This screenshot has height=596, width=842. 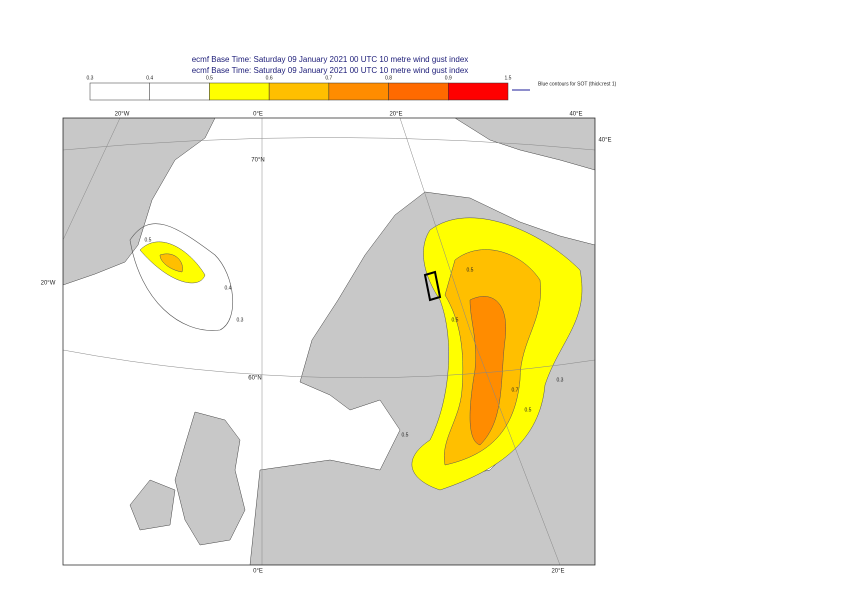 I want to click on contour-label: 0.7, so click(x=515, y=390).